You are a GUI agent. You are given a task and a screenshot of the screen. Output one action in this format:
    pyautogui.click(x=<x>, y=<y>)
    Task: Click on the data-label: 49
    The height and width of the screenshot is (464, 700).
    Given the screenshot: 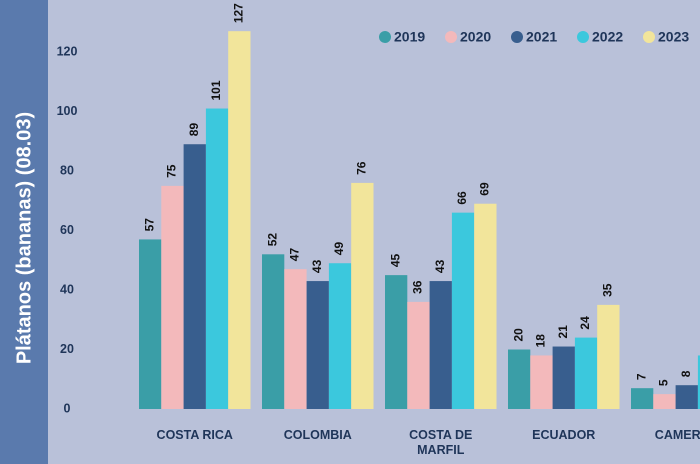 What is the action you would take?
    pyautogui.click(x=339, y=249)
    